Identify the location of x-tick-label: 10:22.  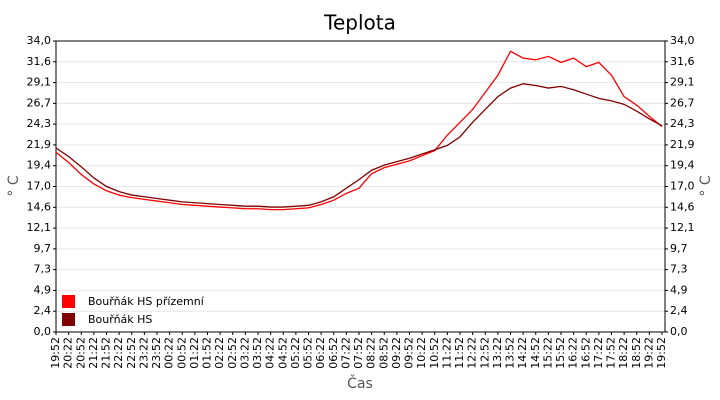
(421, 353).